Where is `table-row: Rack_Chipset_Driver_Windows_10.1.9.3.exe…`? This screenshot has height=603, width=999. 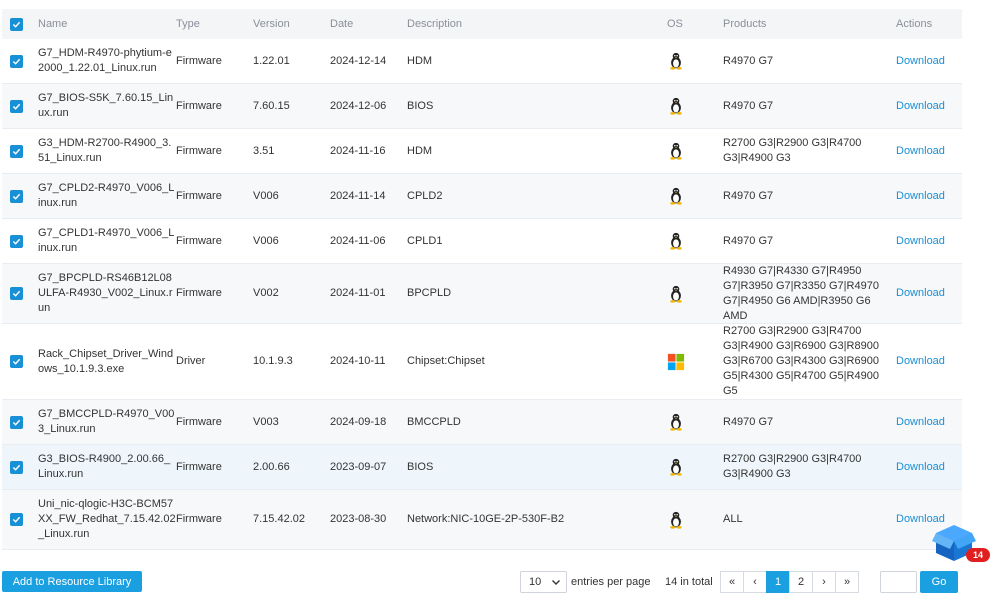
table-row: Rack_Chipset_Driver_Windows_10.1.9.3.exe… is located at coordinates (482, 362).